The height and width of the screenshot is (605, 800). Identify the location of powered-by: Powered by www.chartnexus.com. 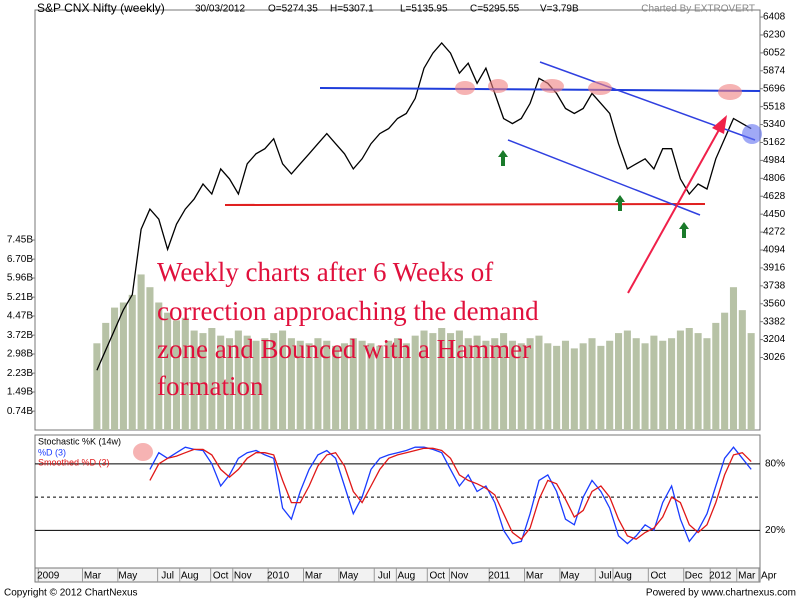
(721, 593).